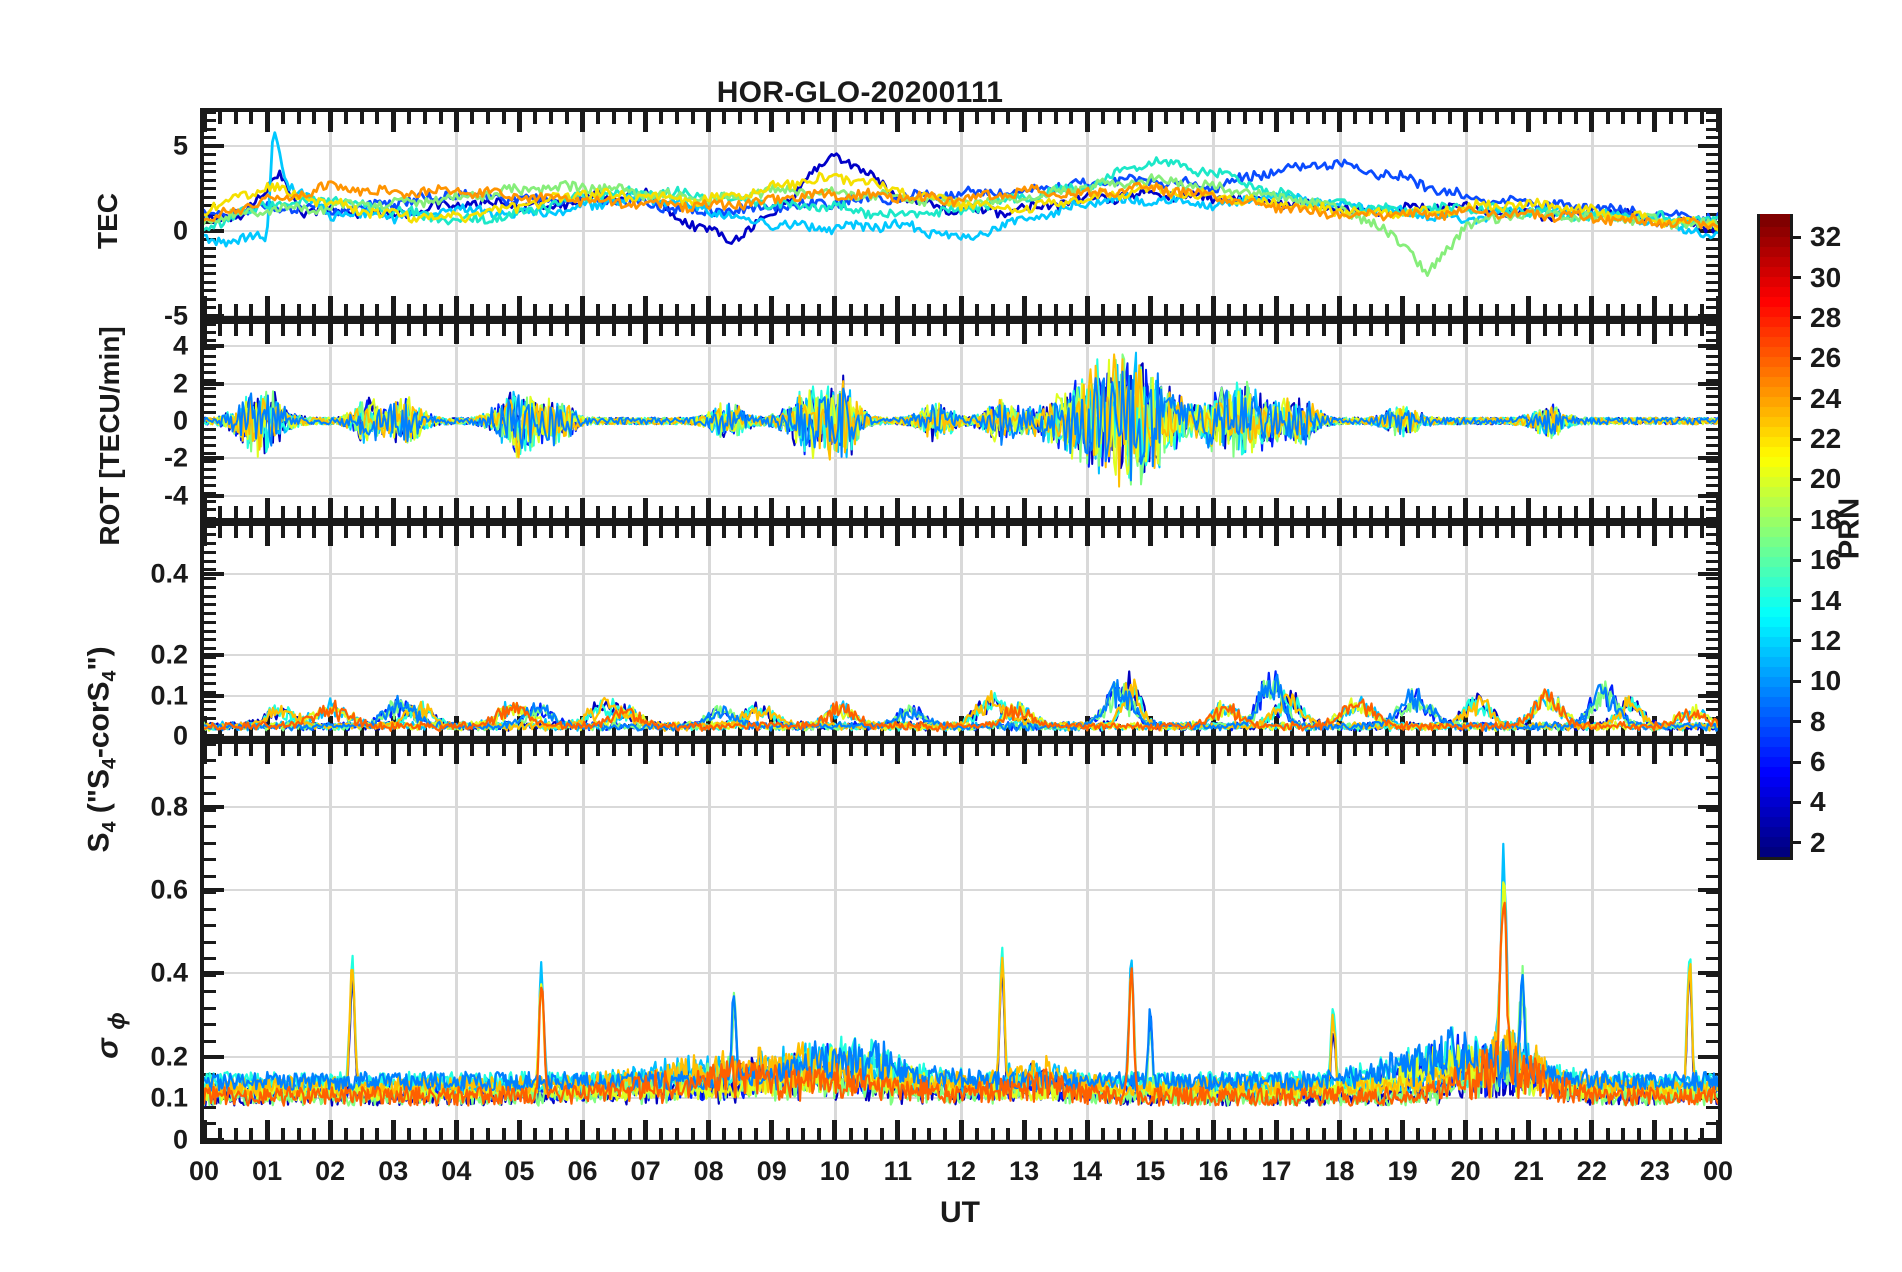 The height and width of the screenshot is (1272, 1902). What do you see at coordinates (180, 345) in the screenshot?
I see `y-tick-label: 4` at bounding box center [180, 345].